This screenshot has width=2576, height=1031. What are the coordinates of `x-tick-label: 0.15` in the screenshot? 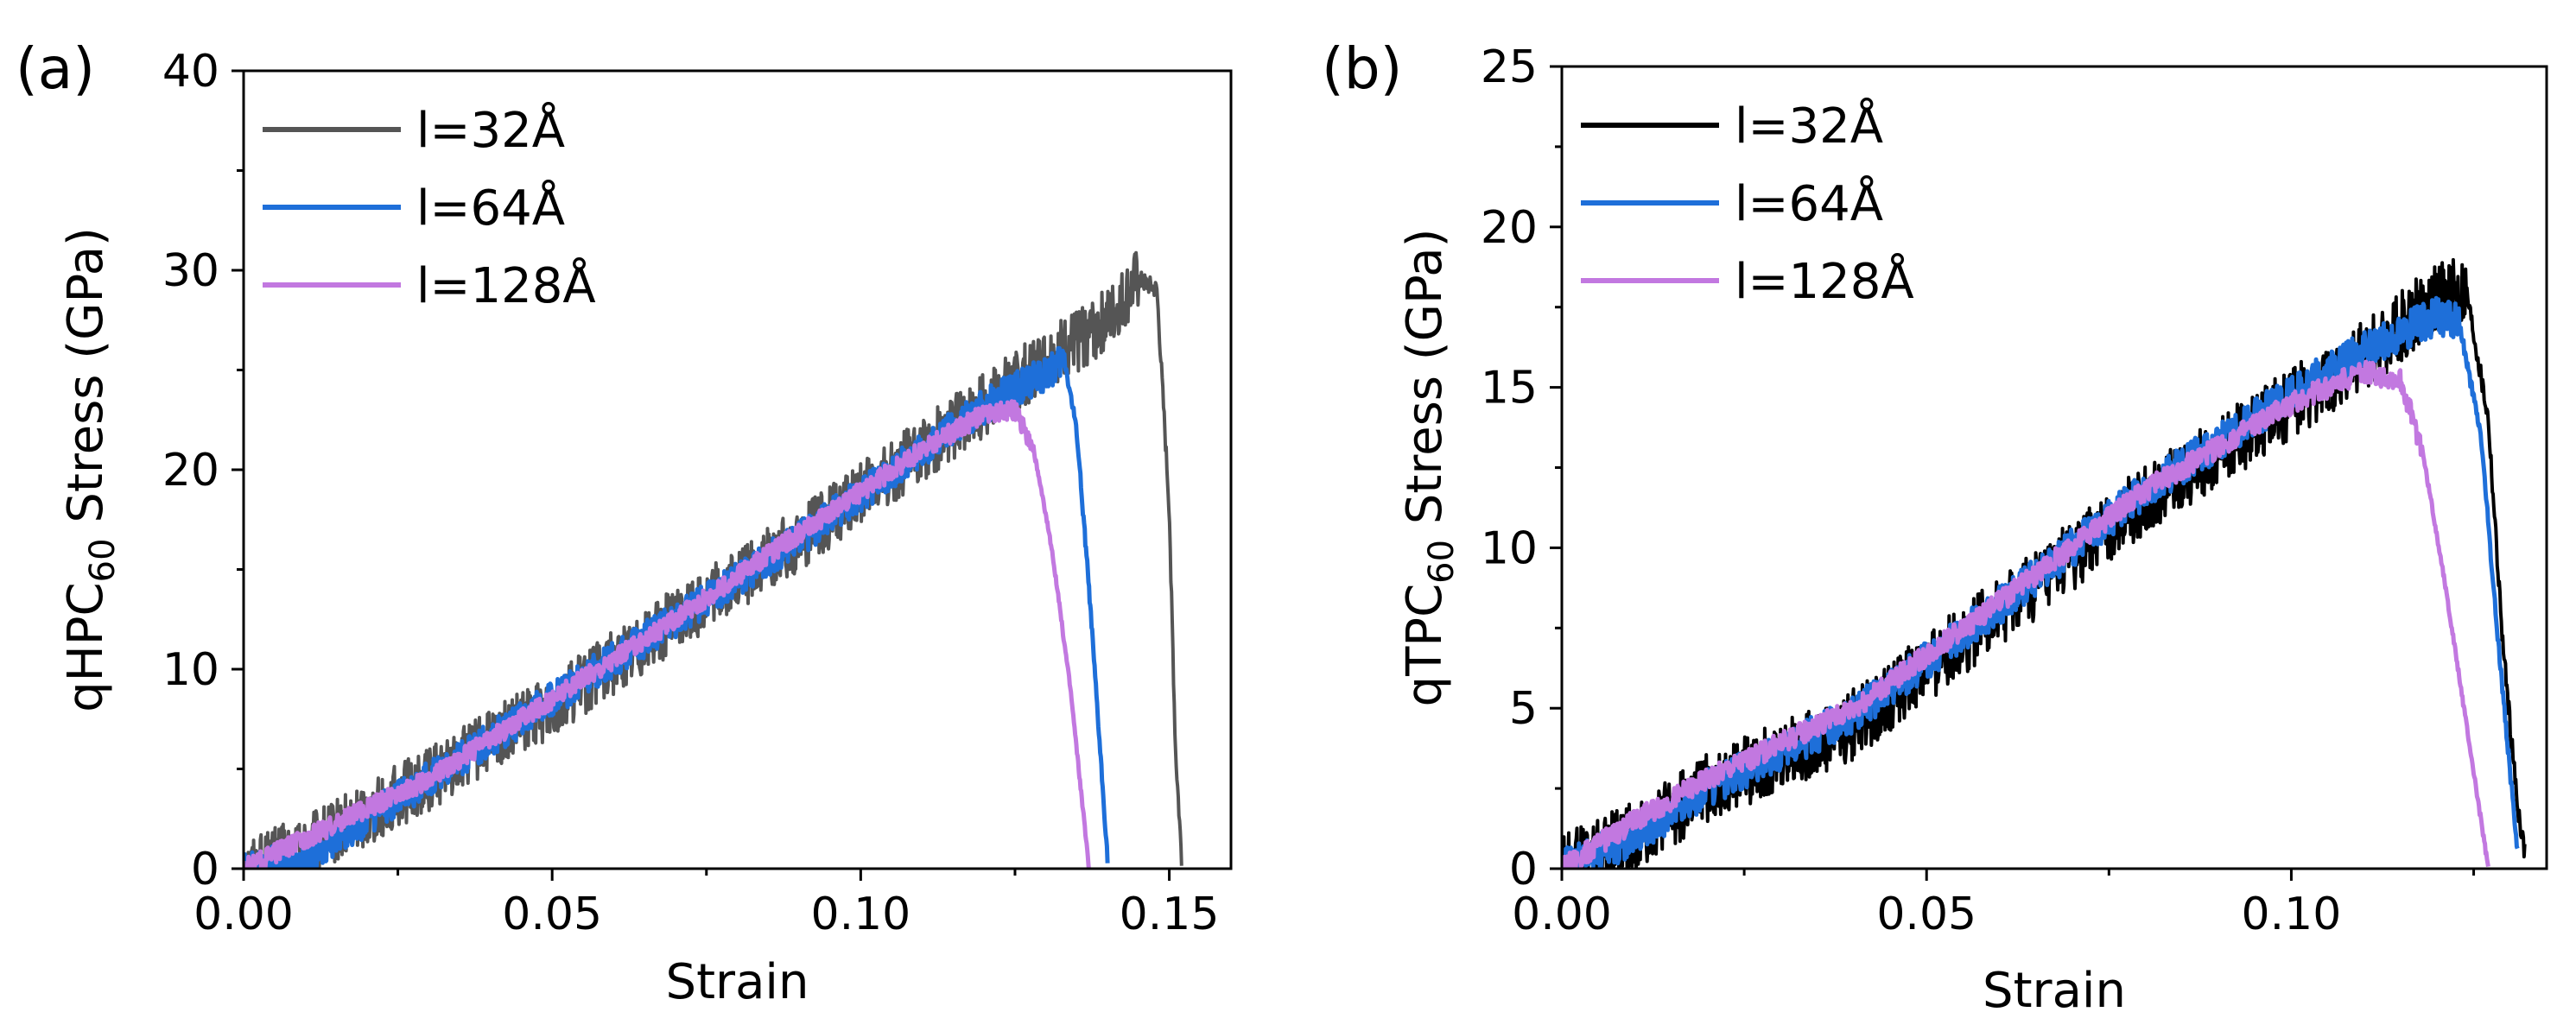 It's located at (1170, 914).